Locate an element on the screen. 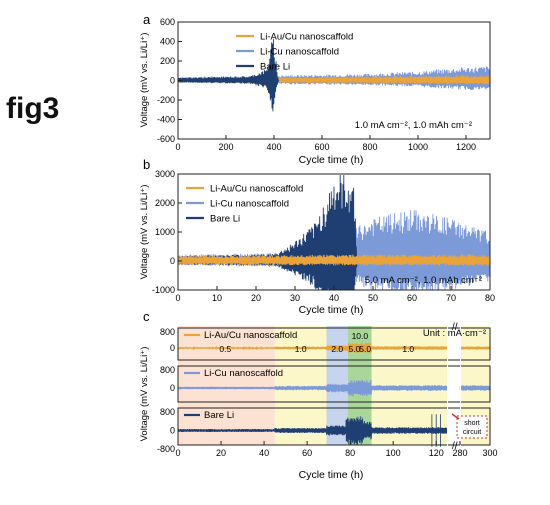  panel-b-letter: b is located at coordinates (146, 164).